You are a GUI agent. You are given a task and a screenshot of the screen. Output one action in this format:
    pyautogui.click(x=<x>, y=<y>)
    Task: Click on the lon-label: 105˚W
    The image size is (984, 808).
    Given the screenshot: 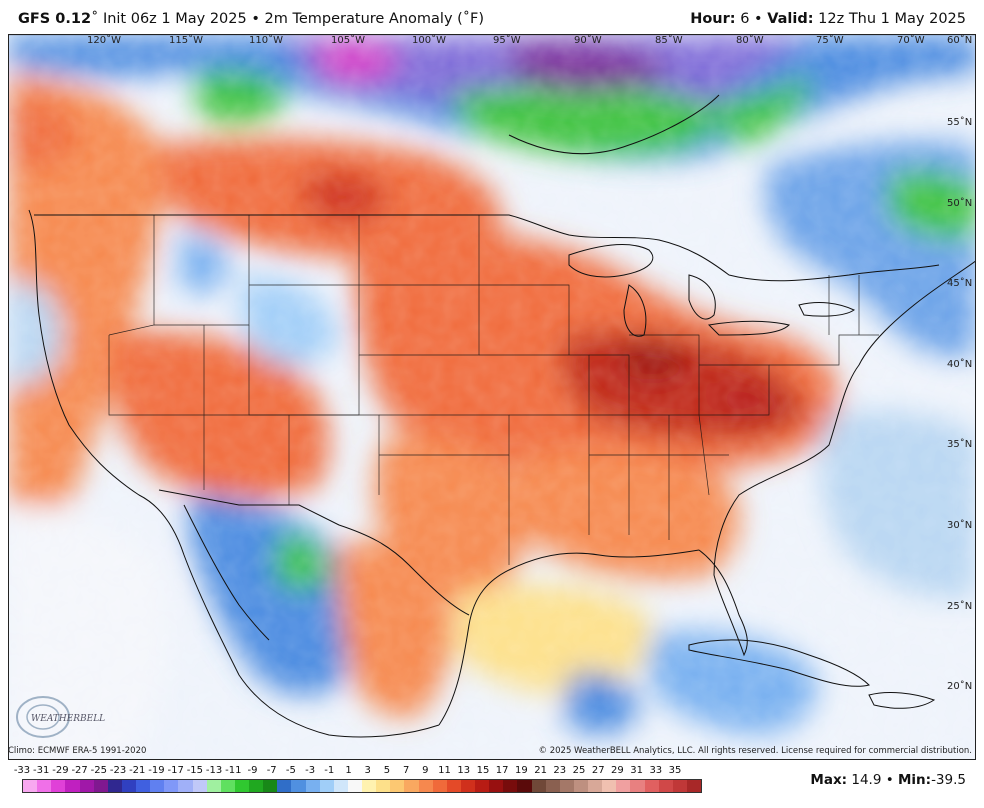 What is the action you would take?
    pyautogui.click(x=348, y=40)
    